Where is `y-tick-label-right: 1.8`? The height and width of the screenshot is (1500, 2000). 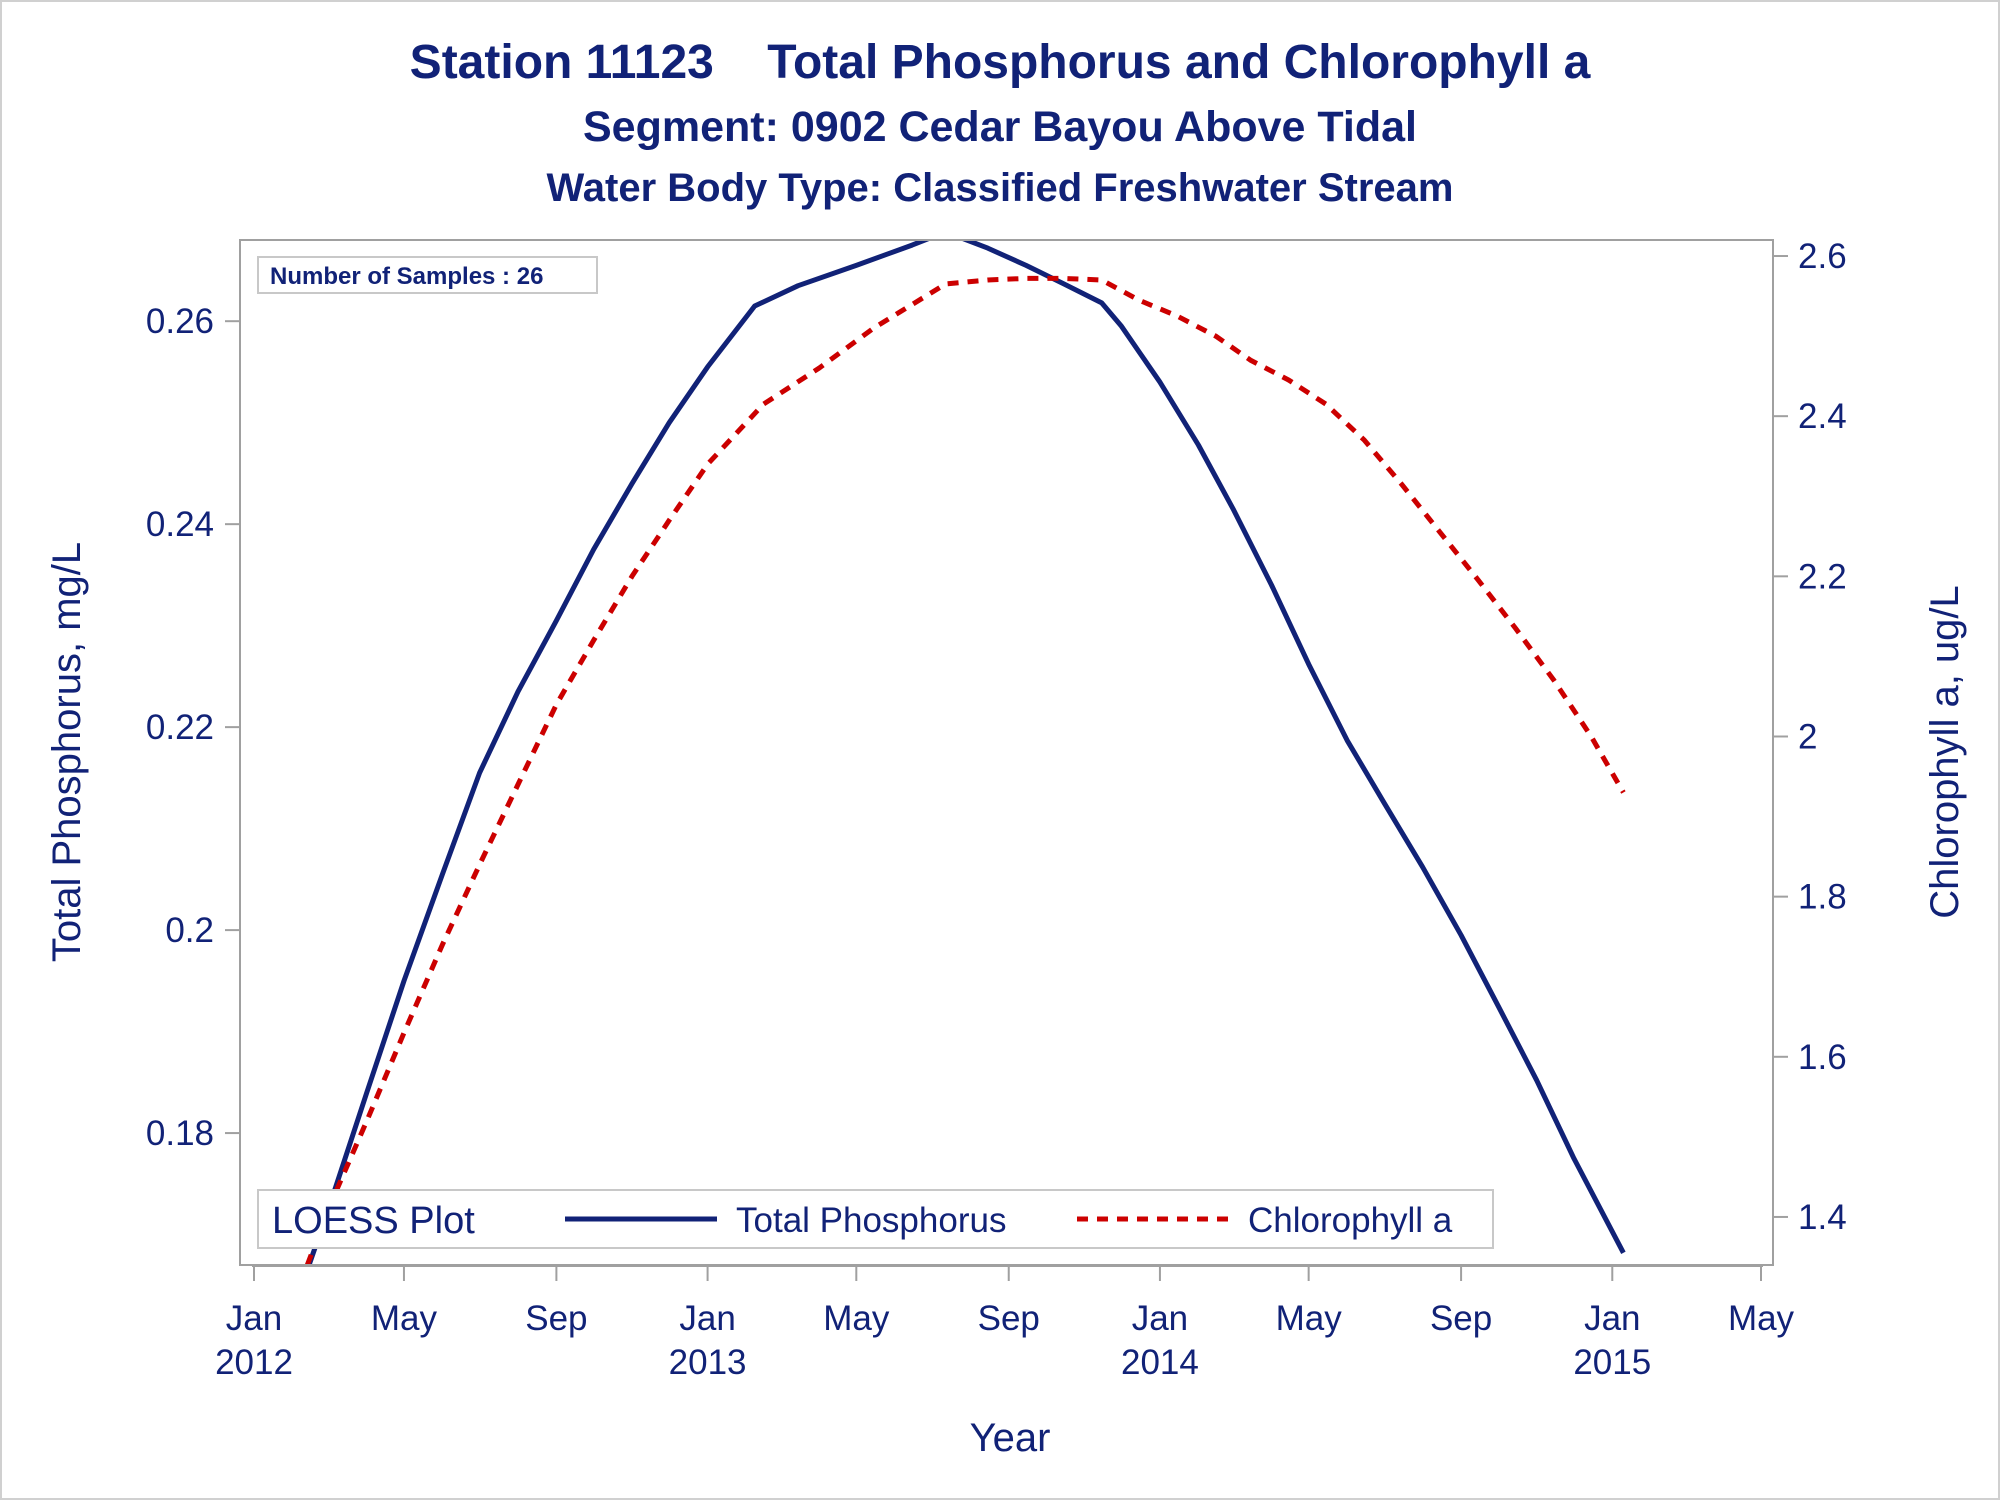
y-tick-label-right: 1.8 is located at coordinates (1822, 897).